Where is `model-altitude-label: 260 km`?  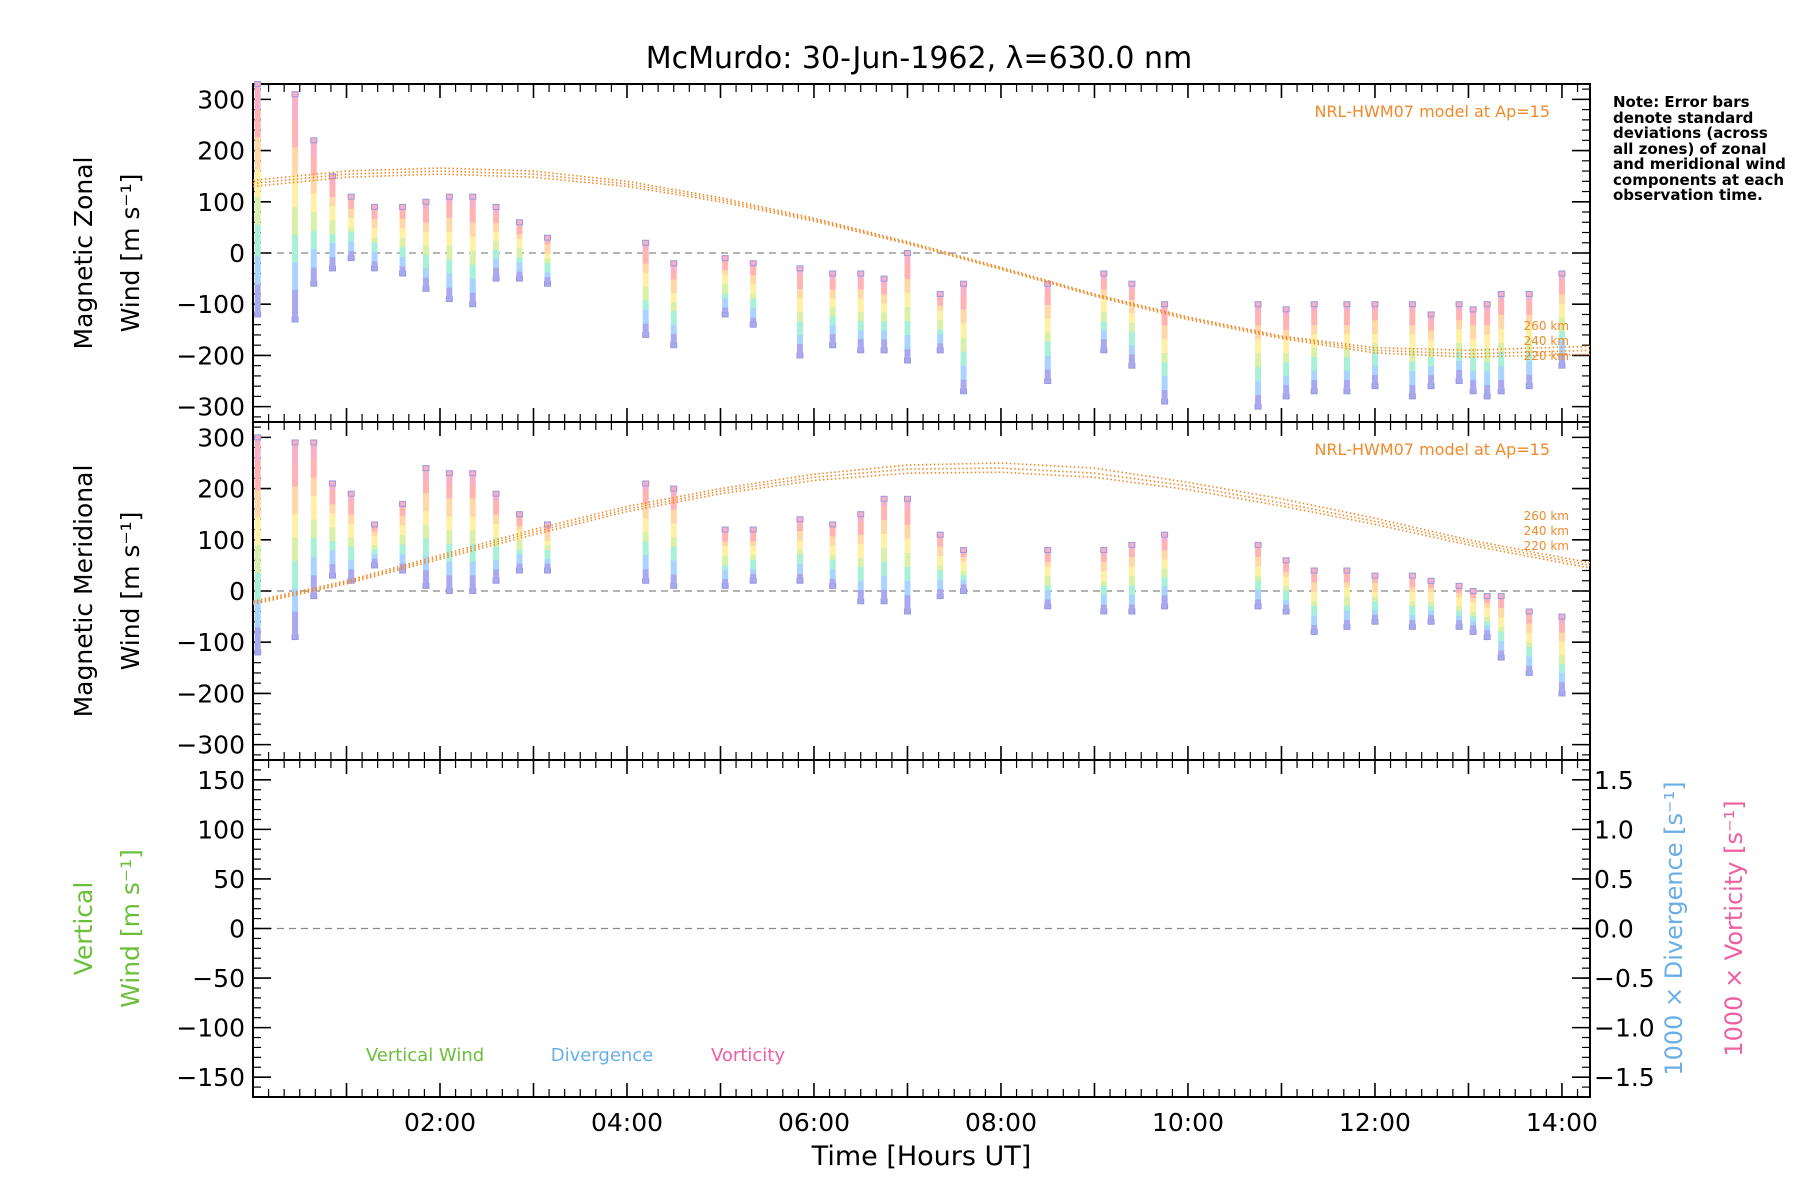 model-altitude-label: 260 km is located at coordinates (1546, 326).